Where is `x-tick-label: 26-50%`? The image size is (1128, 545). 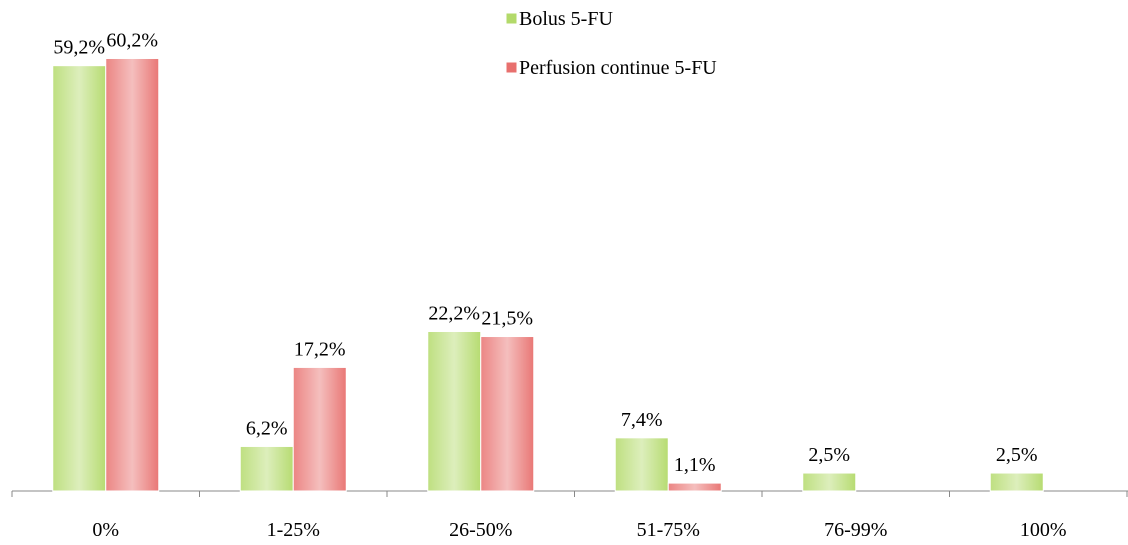 x-tick-label: 26-50% is located at coordinates (480, 530).